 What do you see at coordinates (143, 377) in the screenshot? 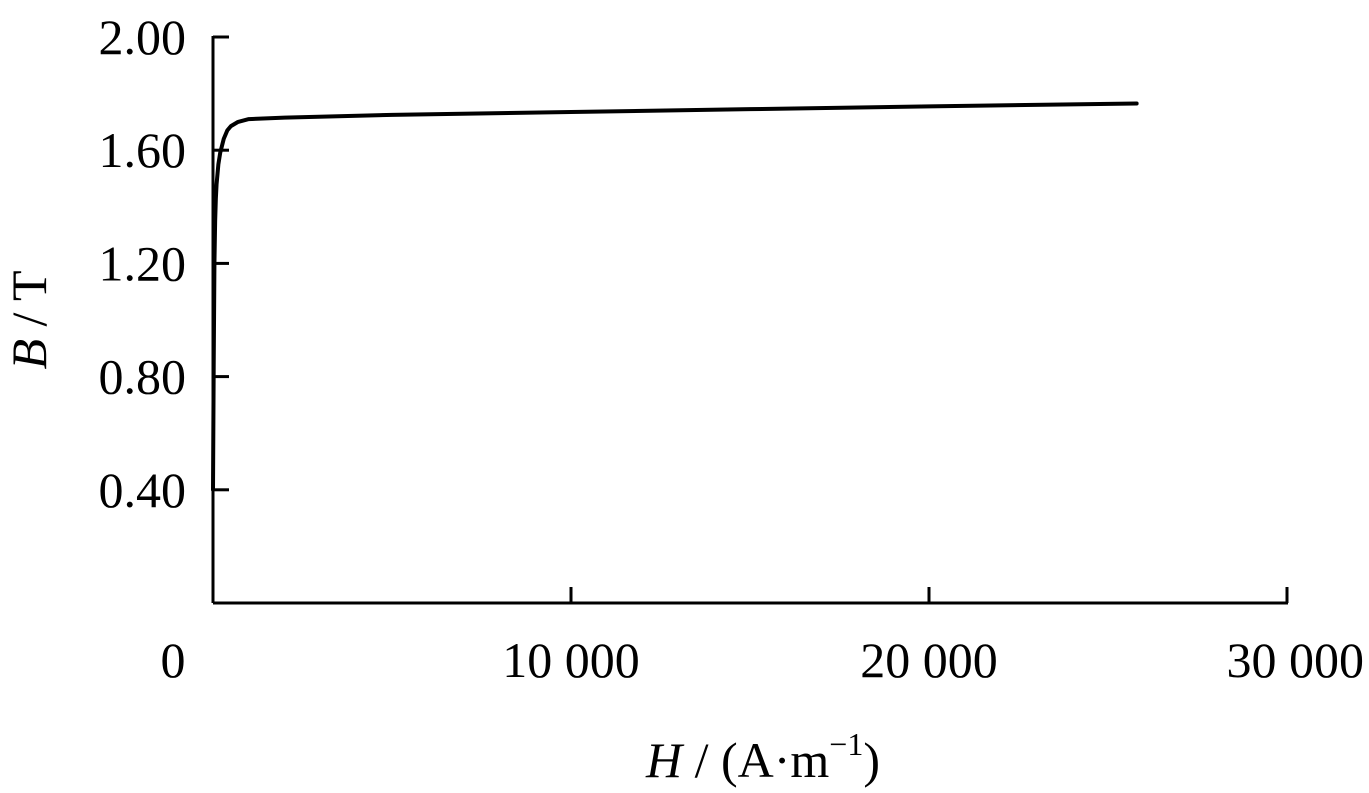
I see `y-tick-label: 0.80` at bounding box center [143, 377].